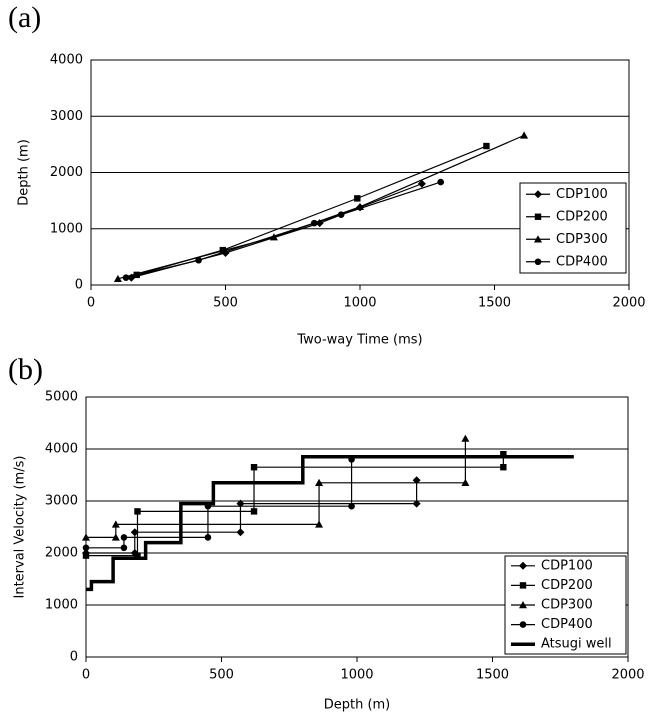 The height and width of the screenshot is (718, 648). I want to click on legend-label: Atsugi well, so click(576, 644).